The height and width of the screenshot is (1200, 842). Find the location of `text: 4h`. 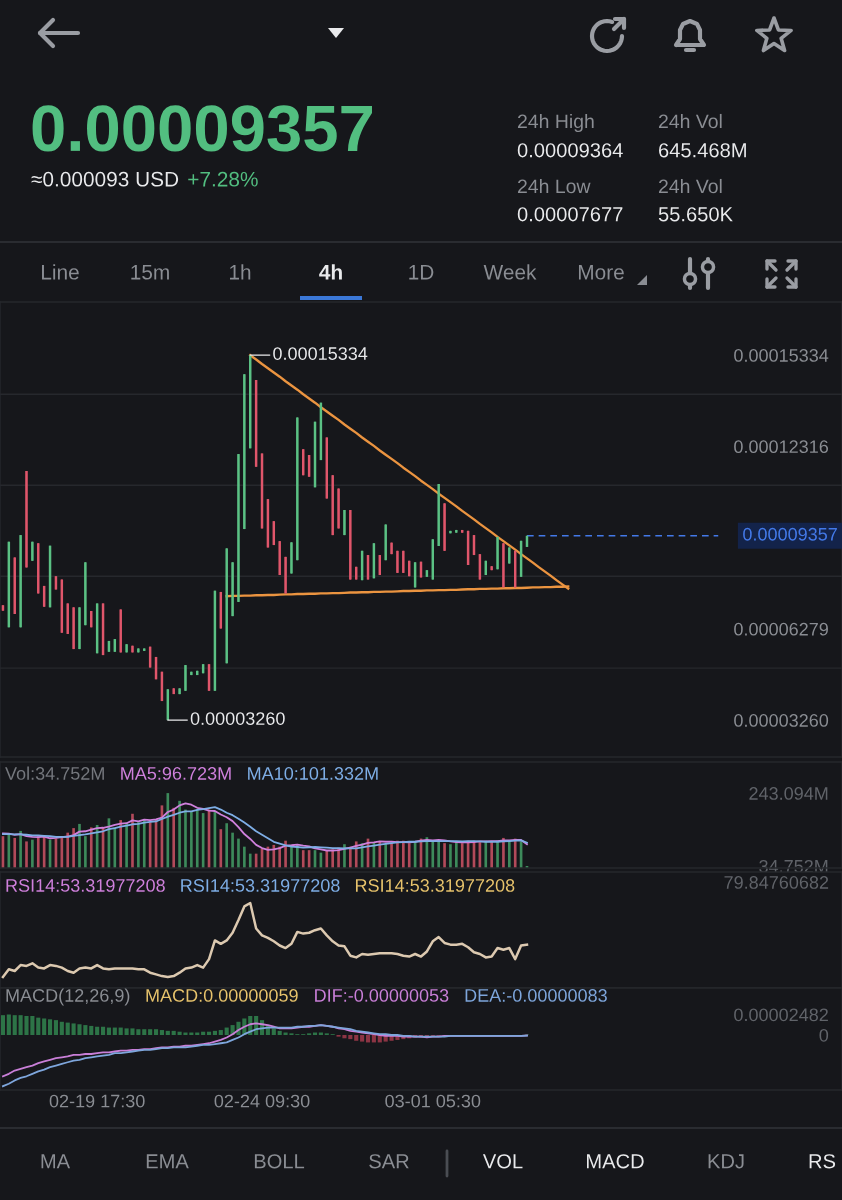

text: 4h is located at coordinates (330, 272).